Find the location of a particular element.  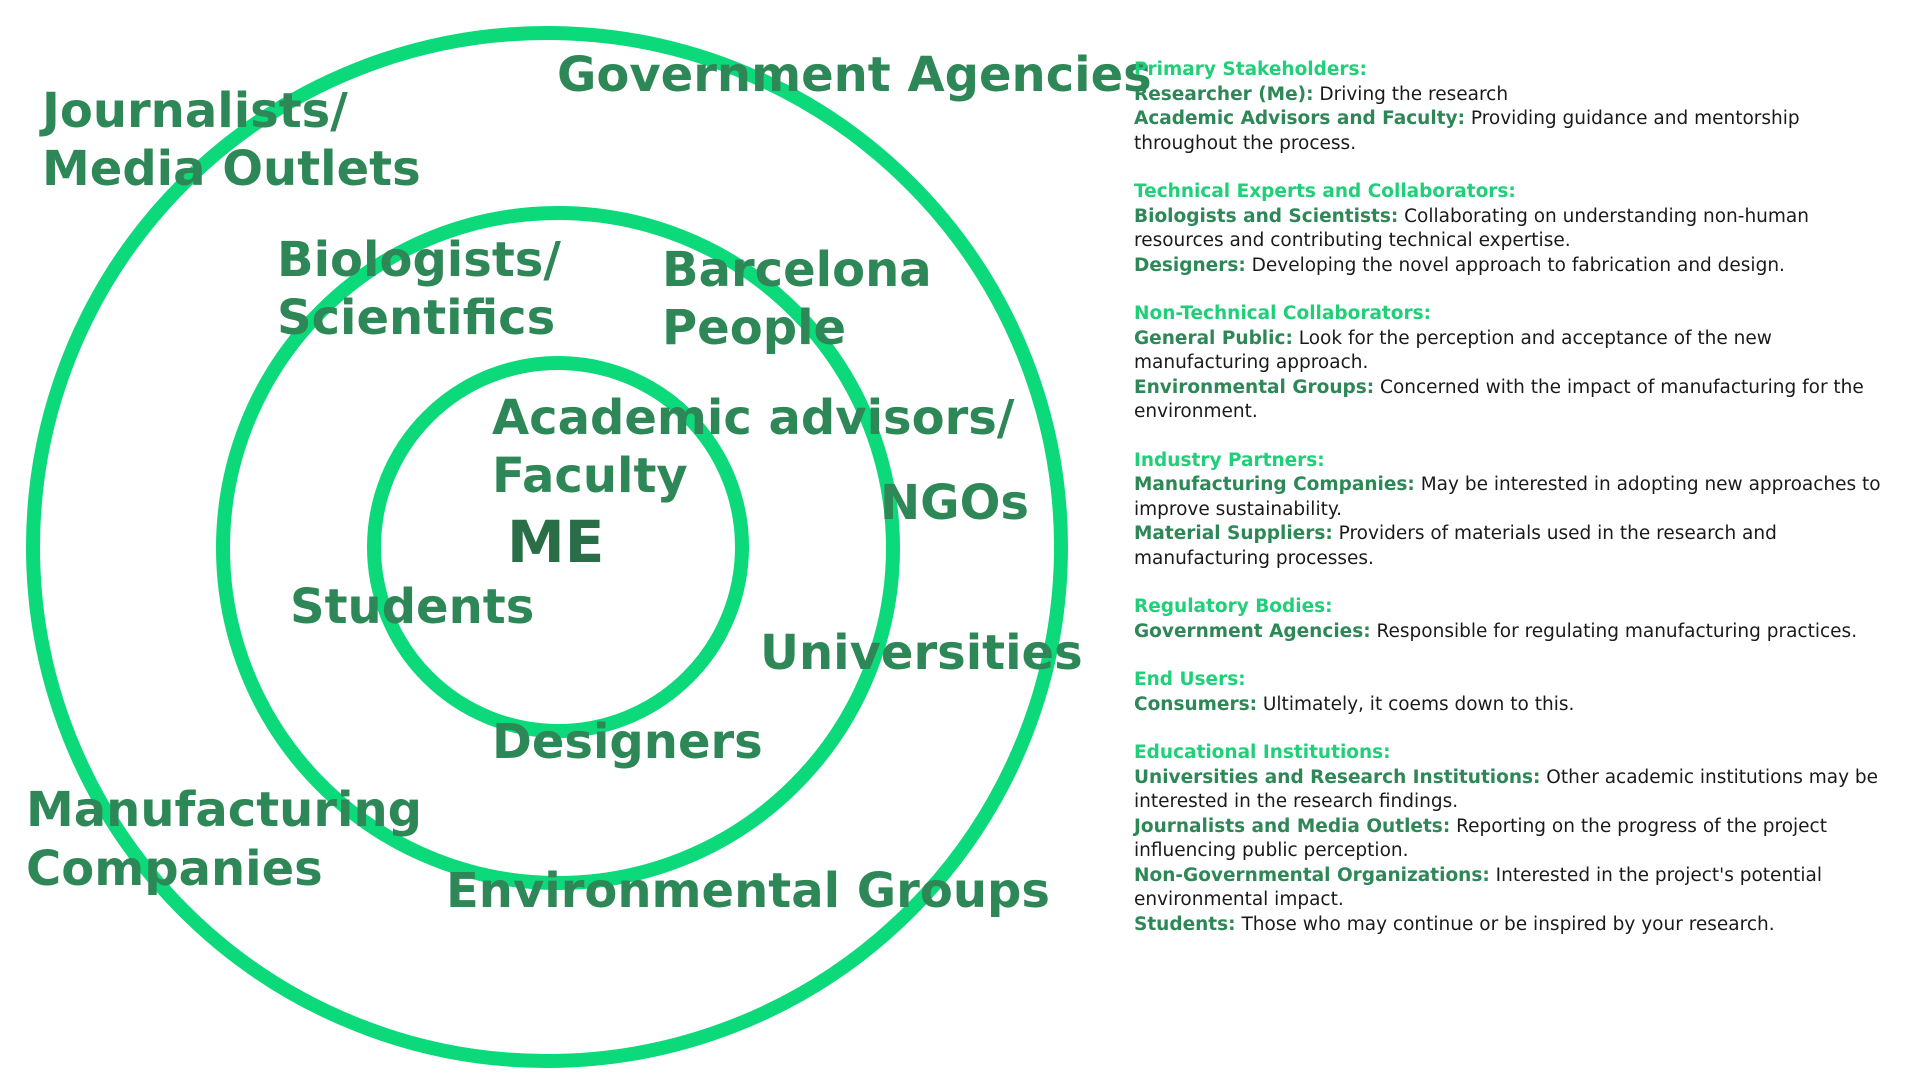

legend-entry-term: Non-Governmental Organizations: is located at coordinates (1312, 875).